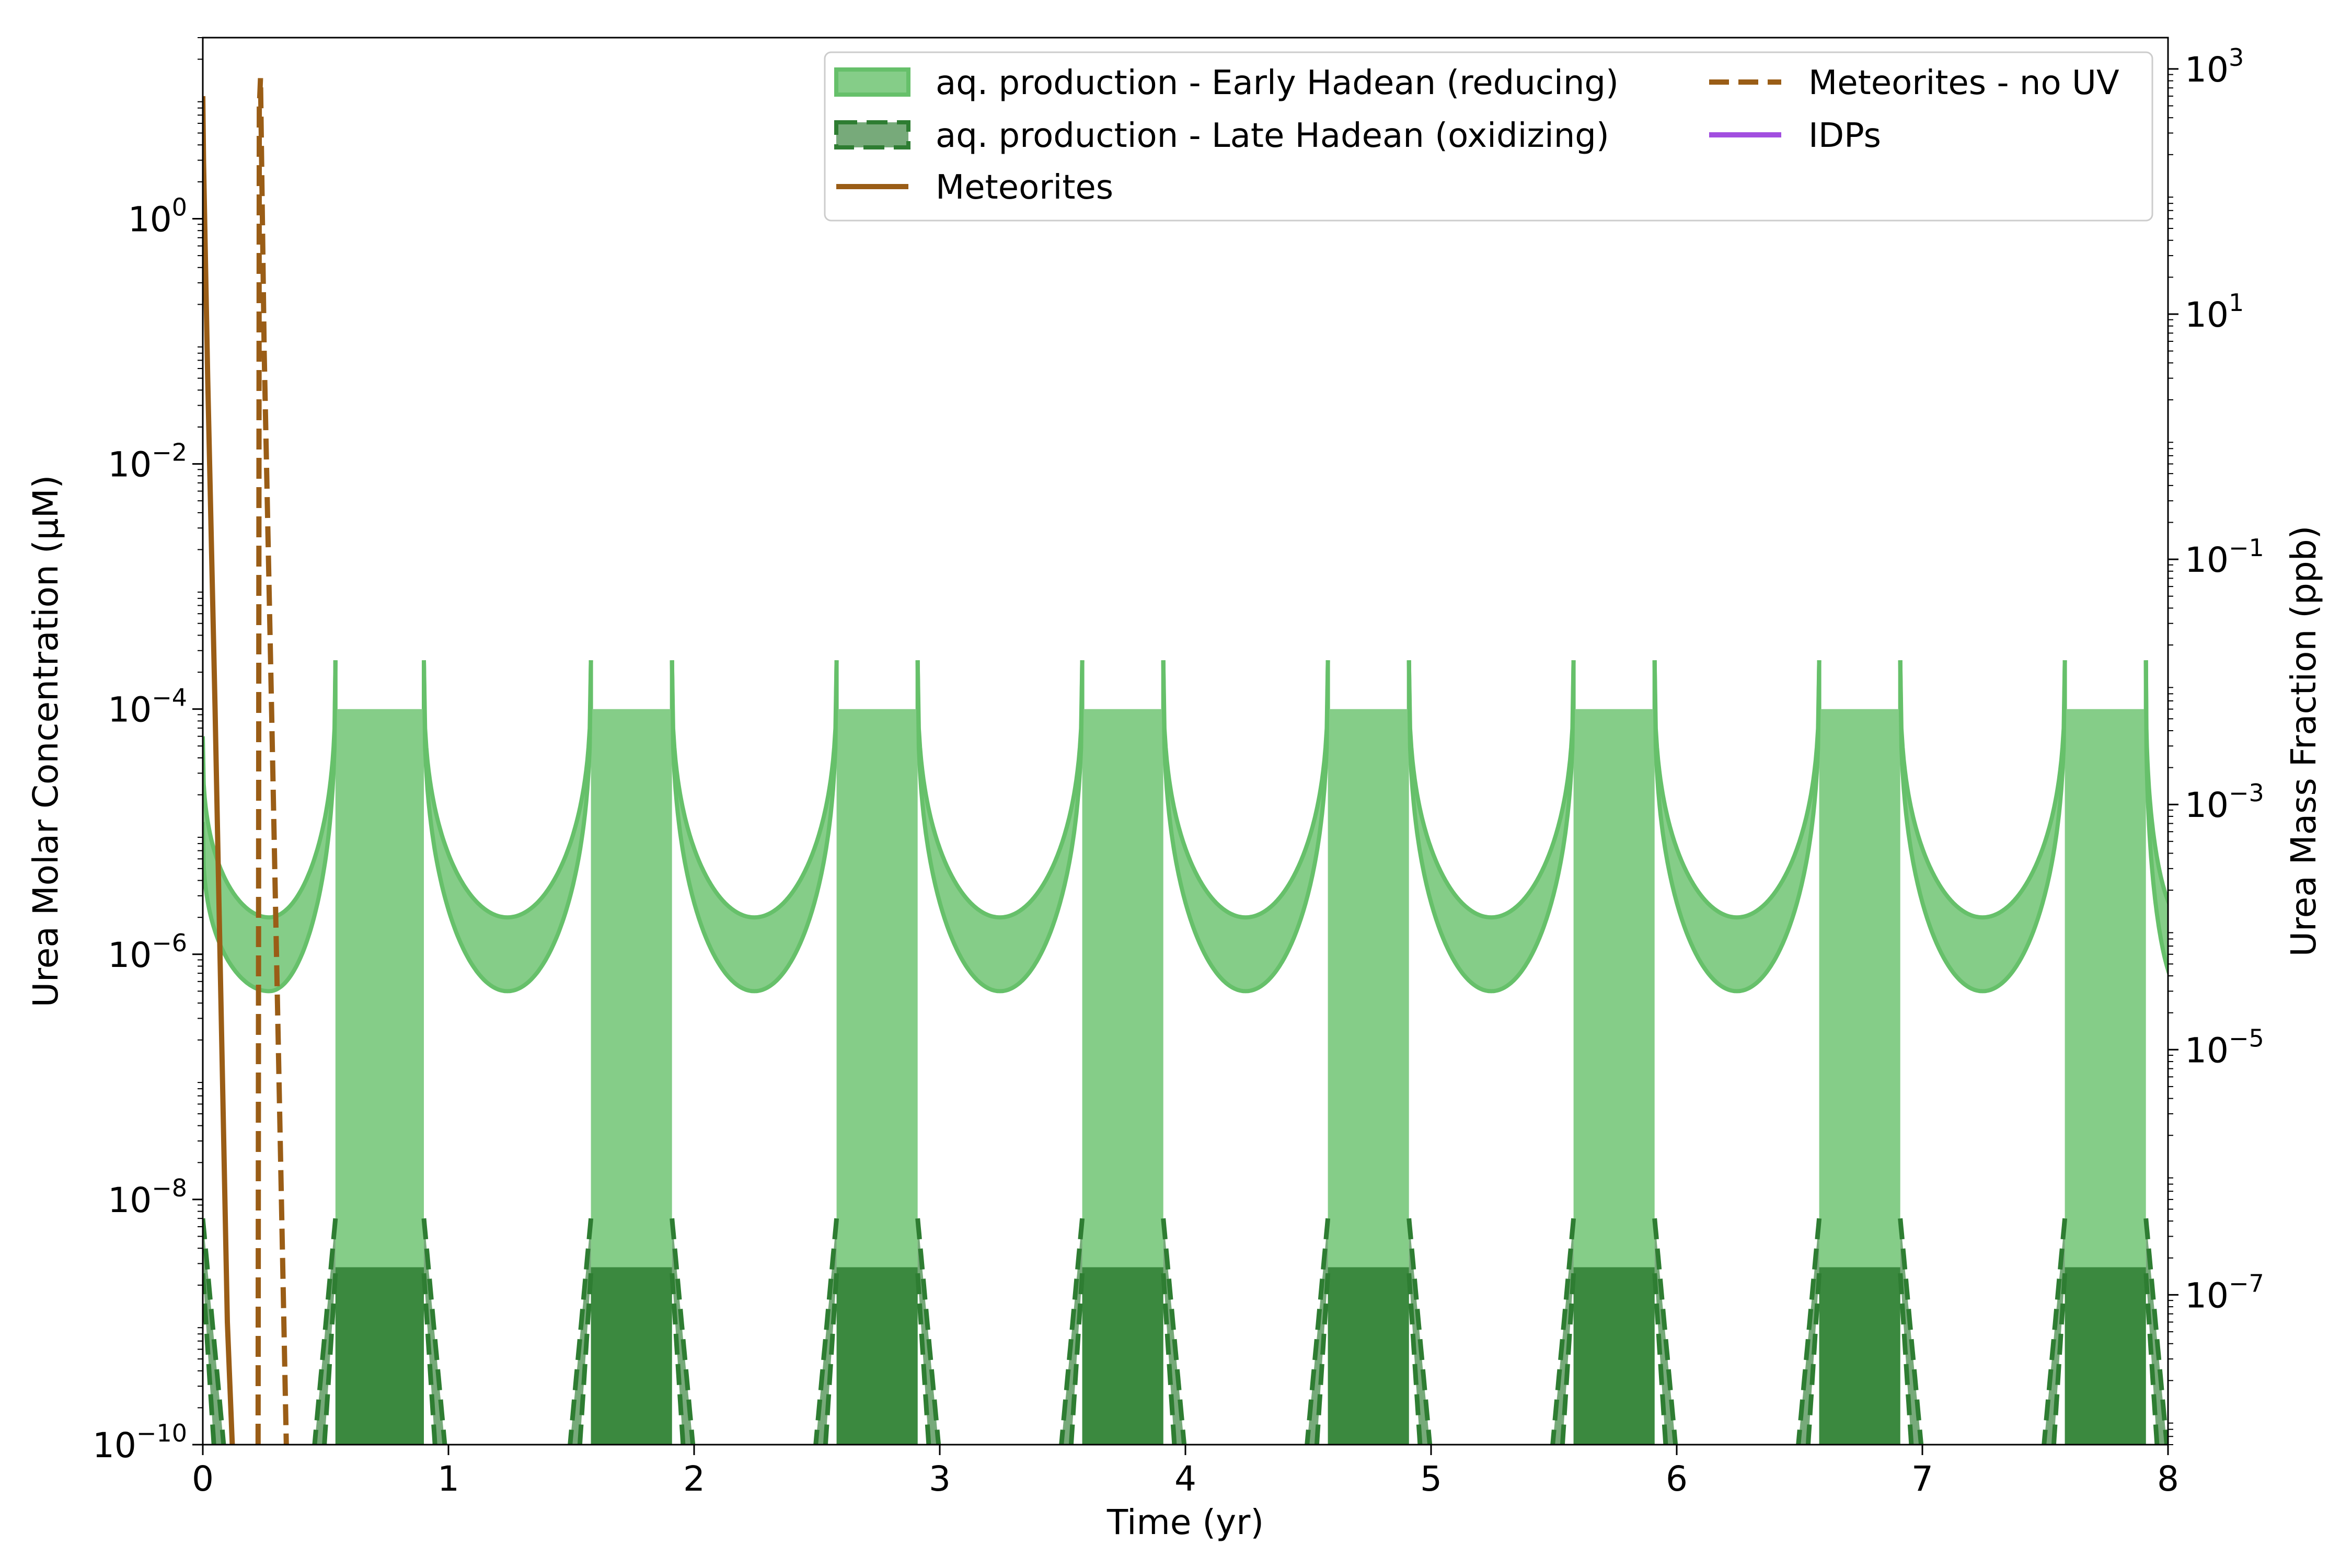 This screenshot has width=2352, height=1568. I want to click on early-wet-5-upper-edge, so click(1491, 790).